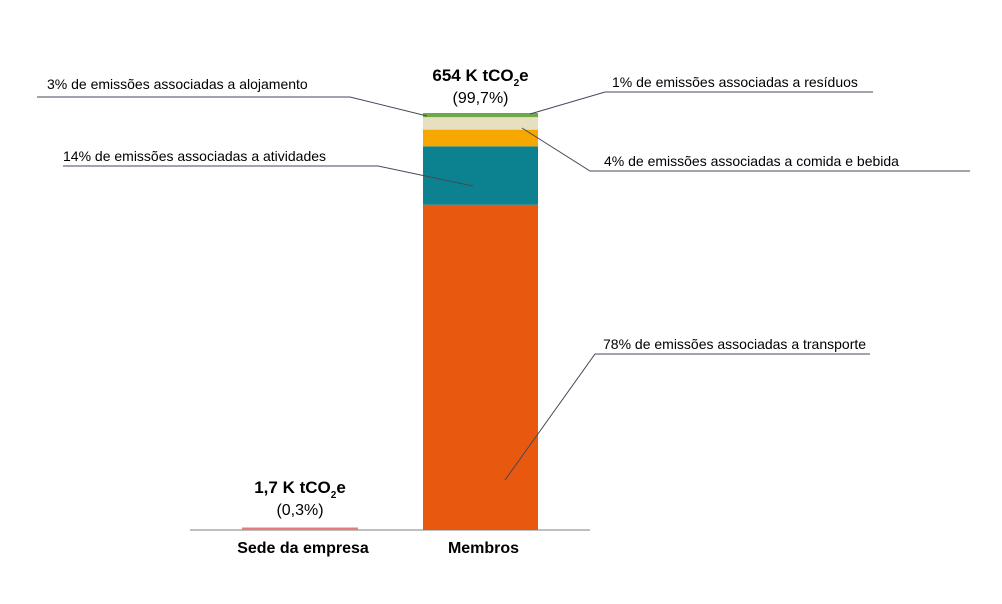 This screenshot has height=604, width=1002. What do you see at coordinates (480, 77) in the screenshot?
I see `total-label-membros: 654 K tCO2e` at bounding box center [480, 77].